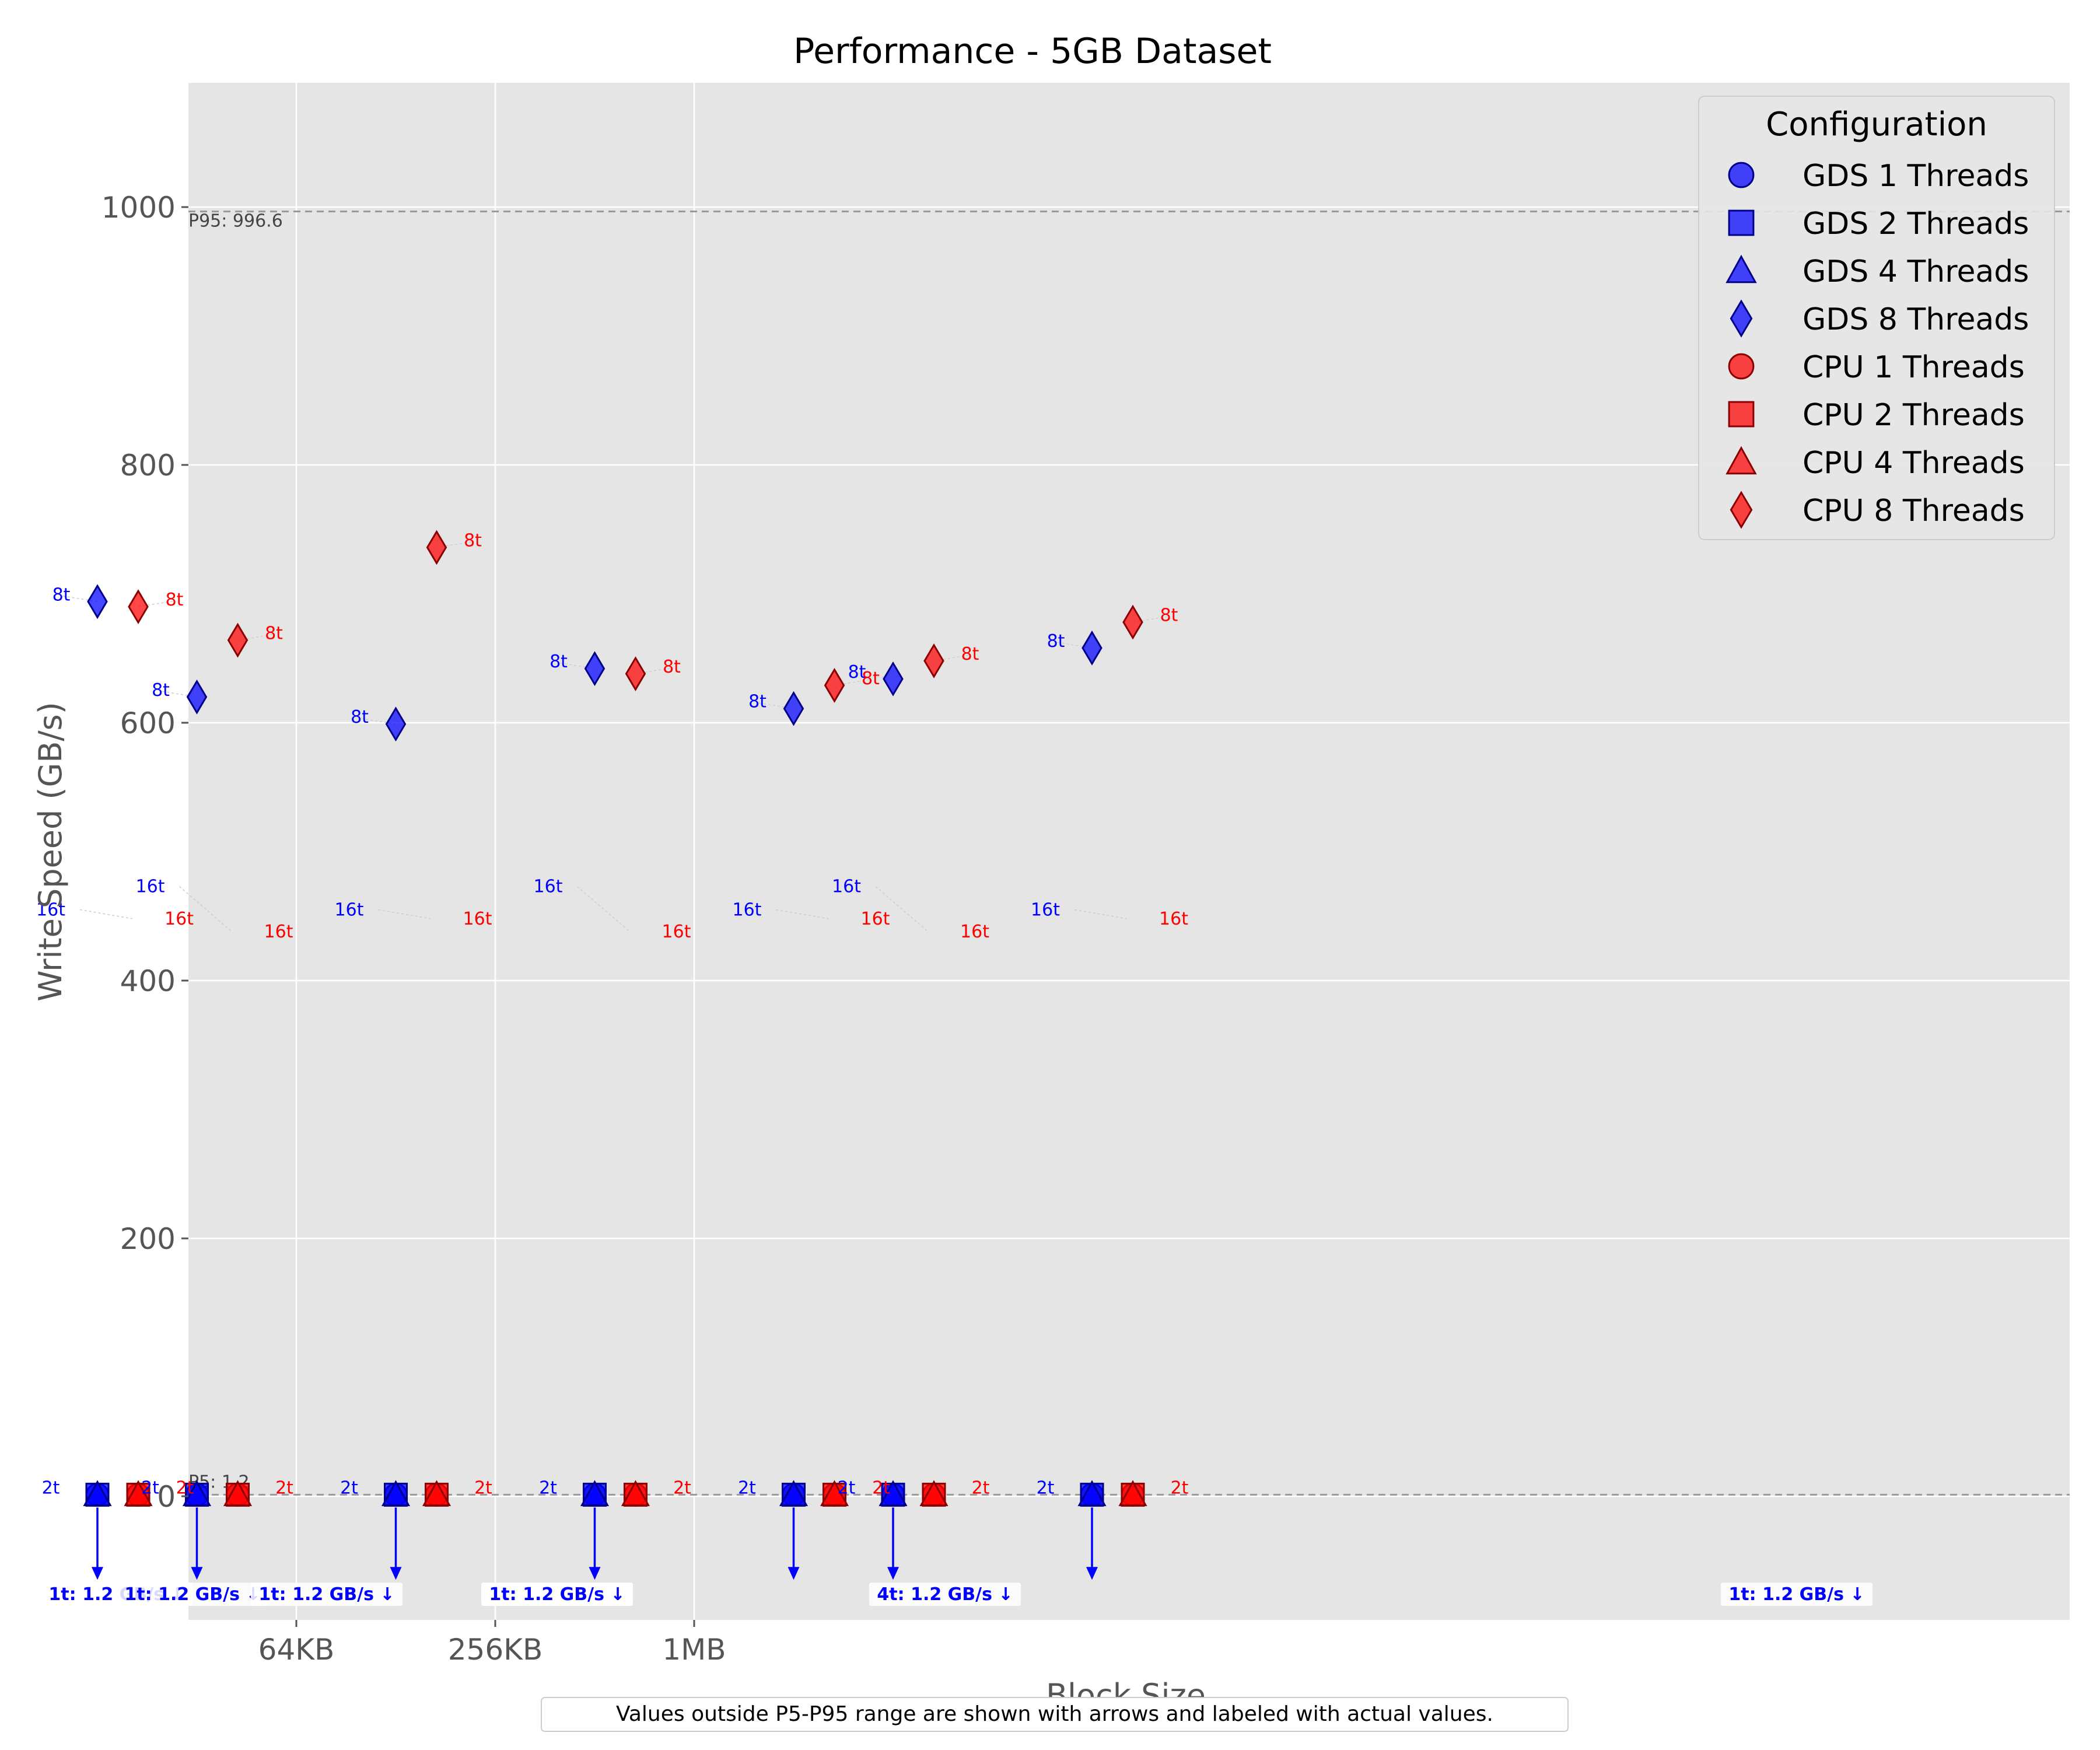 This screenshot has height=1750, width=2100. What do you see at coordinates (1876, 125) in the screenshot?
I see `legend-title: Configuration` at bounding box center [1876, 125].